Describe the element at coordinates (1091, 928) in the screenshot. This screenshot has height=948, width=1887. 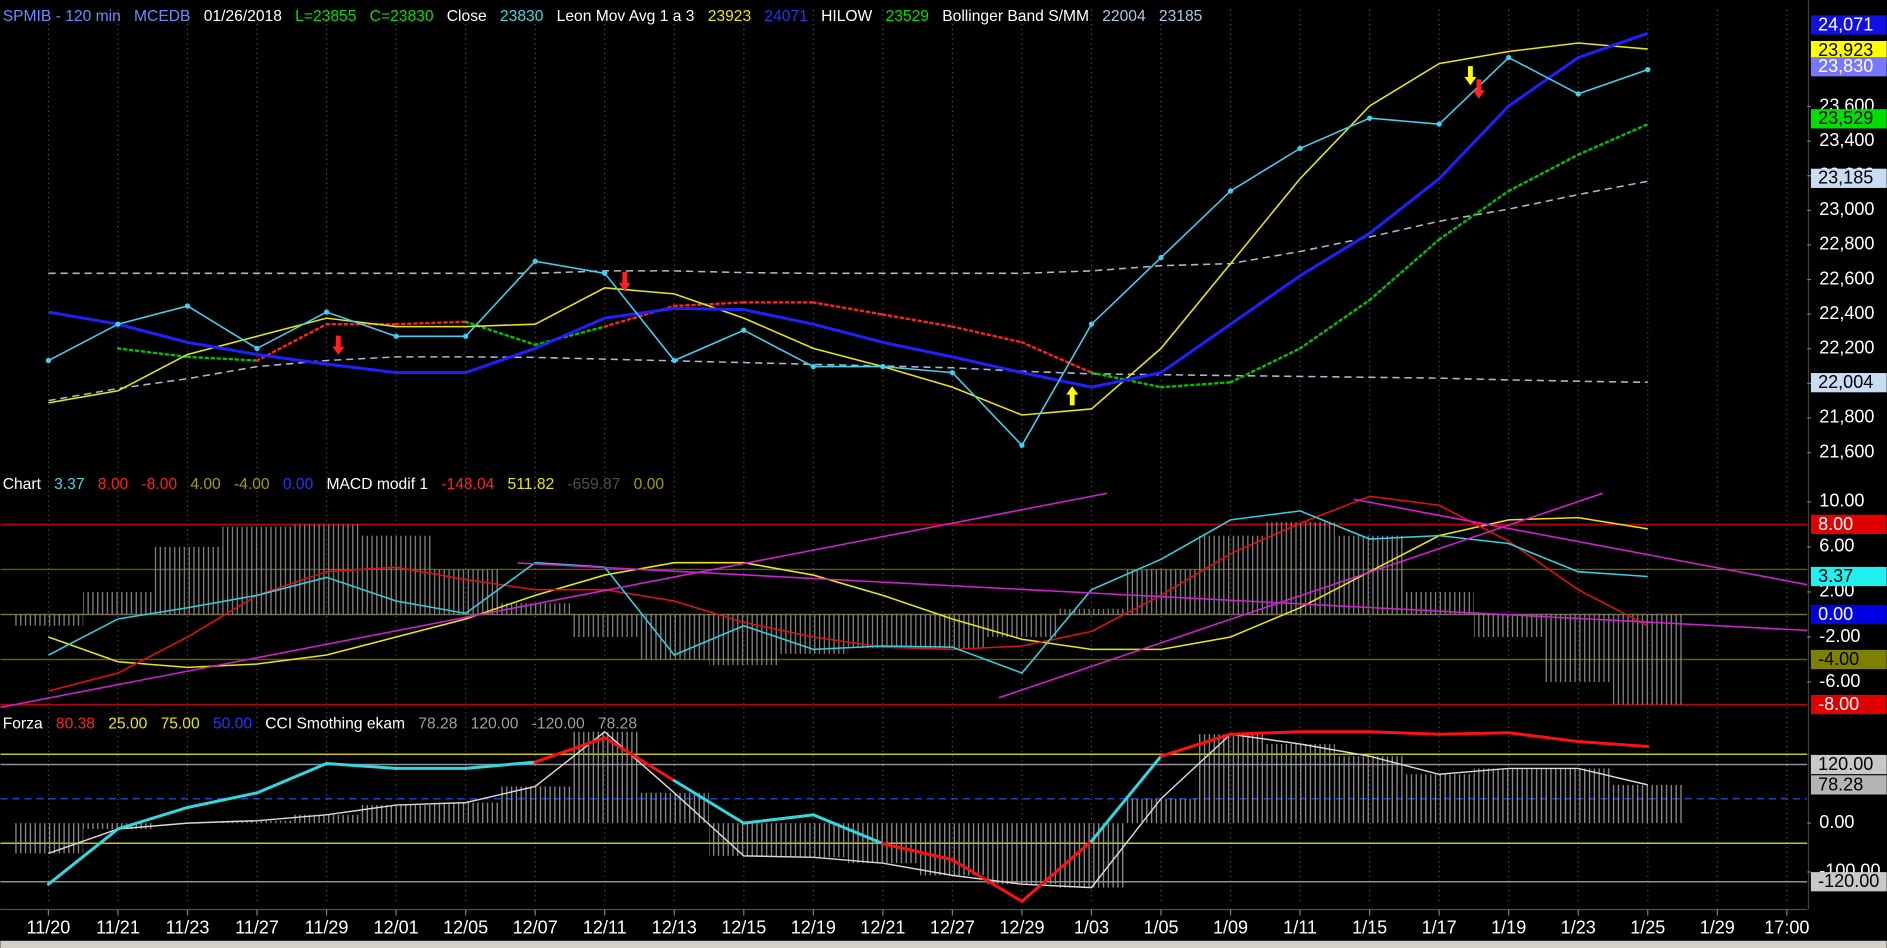
I see `x-tick-label: 1/03` at that location.